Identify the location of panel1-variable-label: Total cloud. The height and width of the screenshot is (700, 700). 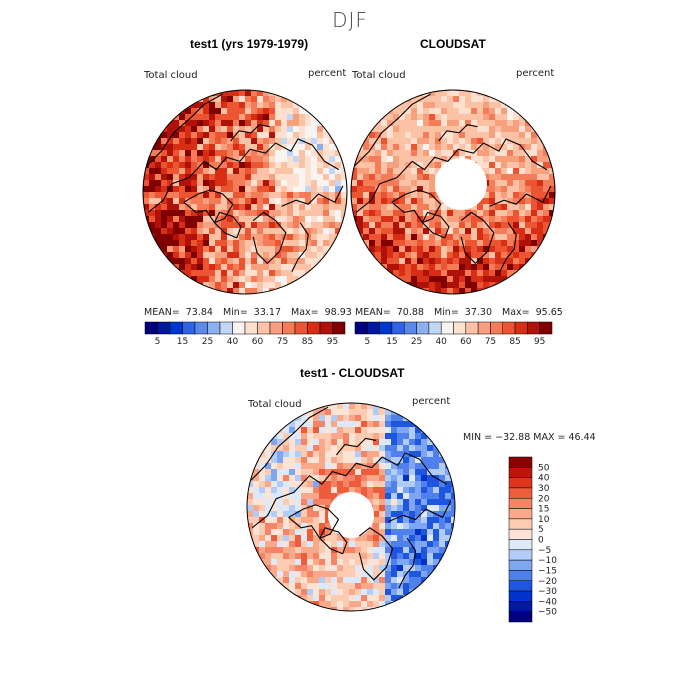
(171, 75).